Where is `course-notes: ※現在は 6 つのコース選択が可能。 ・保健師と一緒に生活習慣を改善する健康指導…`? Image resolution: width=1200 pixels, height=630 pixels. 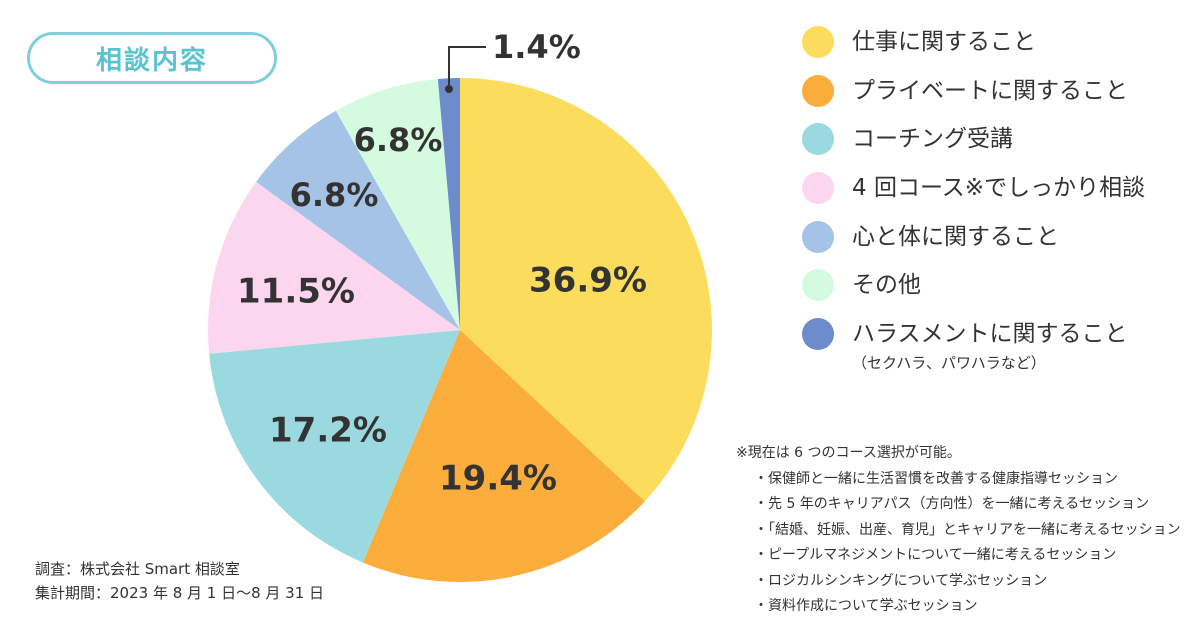
course-notes: ※現在は 6 つのコース選択が可能。 ・保健師と一緒に生活習慣を改善する健康指導… is located at coordinates (958, 530).